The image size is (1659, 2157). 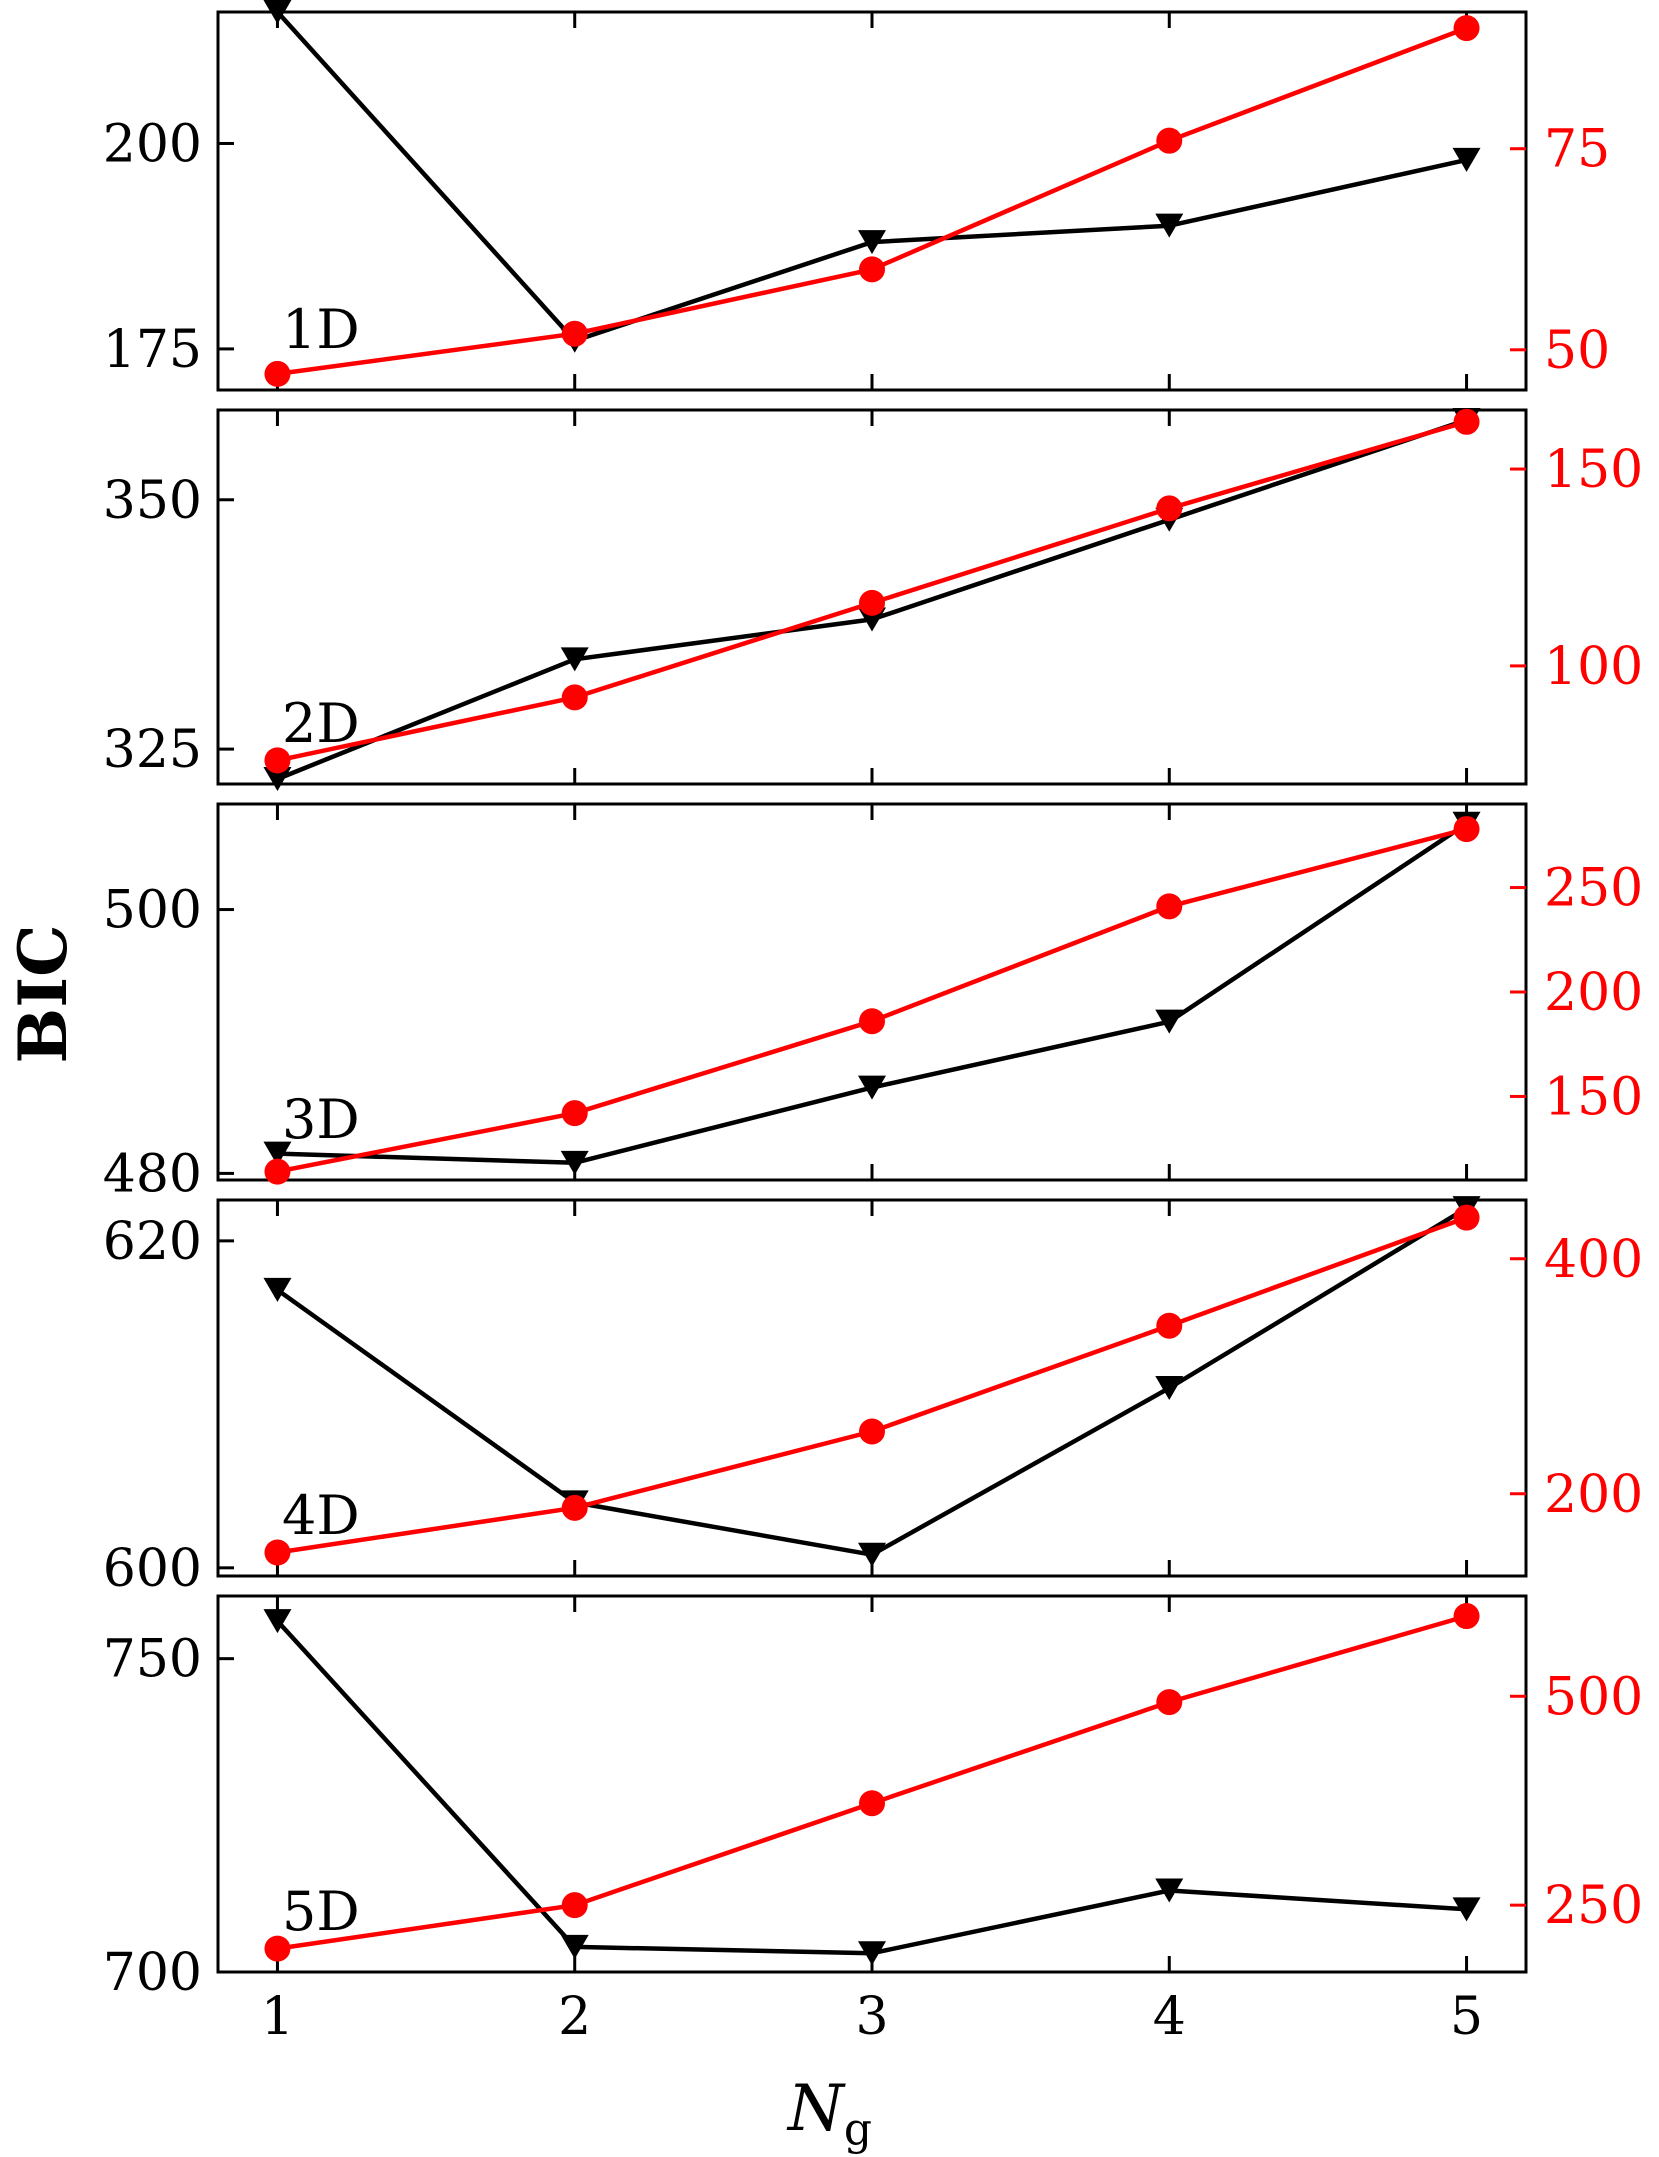 I want to click on left-tick-label: 350, so click(x=152, y=501).